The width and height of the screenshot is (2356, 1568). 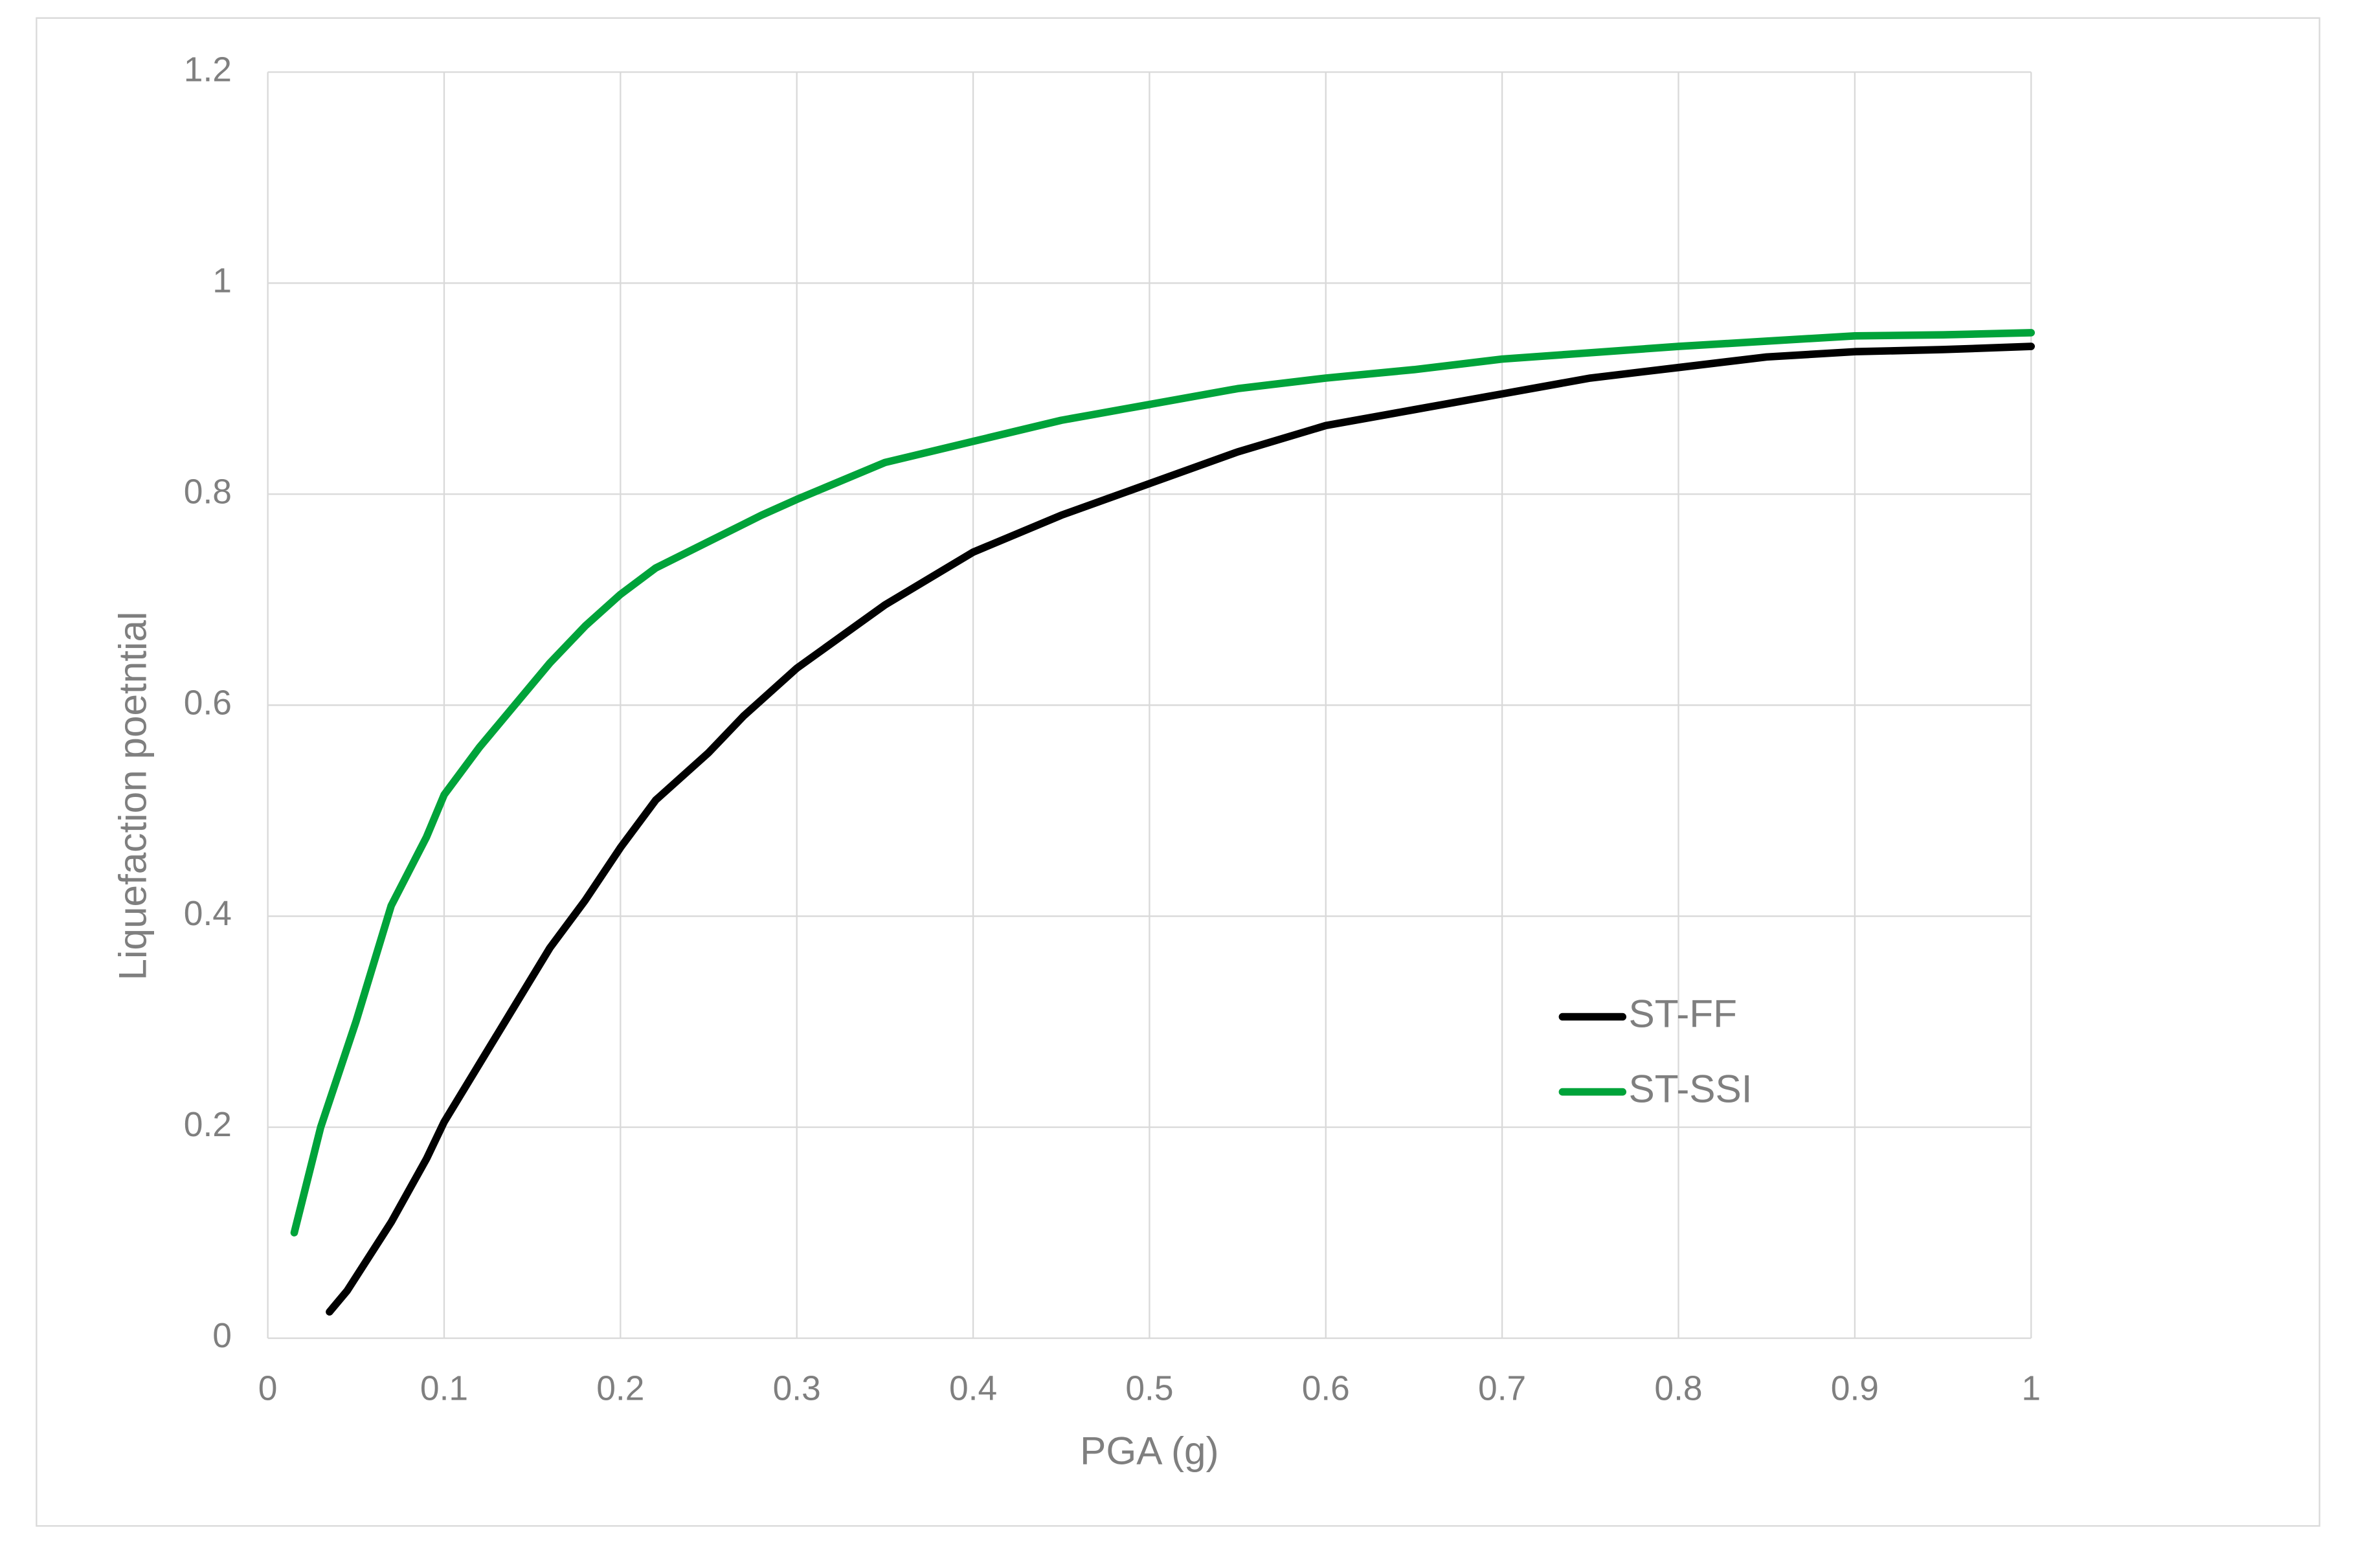 What do you see at coordinates (208, 69) in the screenshot?
I see `y-tick-label: 1.2` at bounding box center [208, 69].